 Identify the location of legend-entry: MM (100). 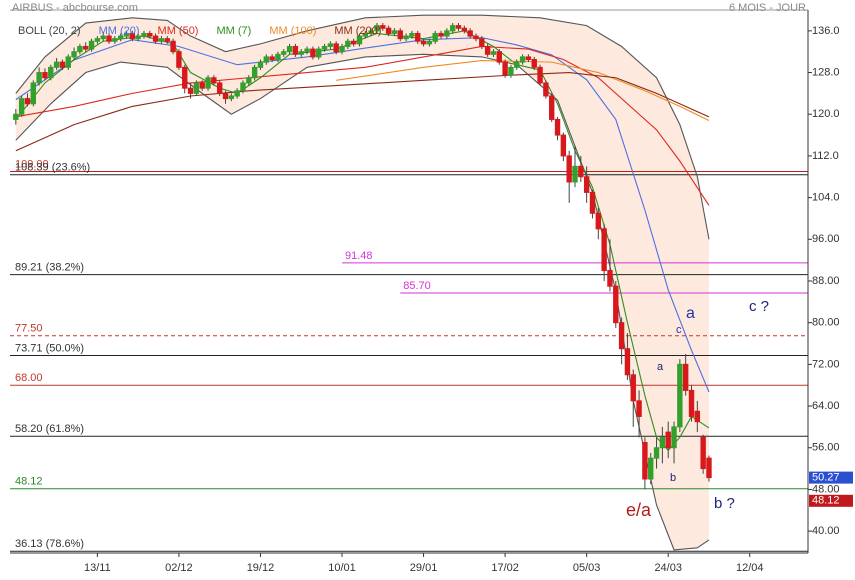
(292, 31).